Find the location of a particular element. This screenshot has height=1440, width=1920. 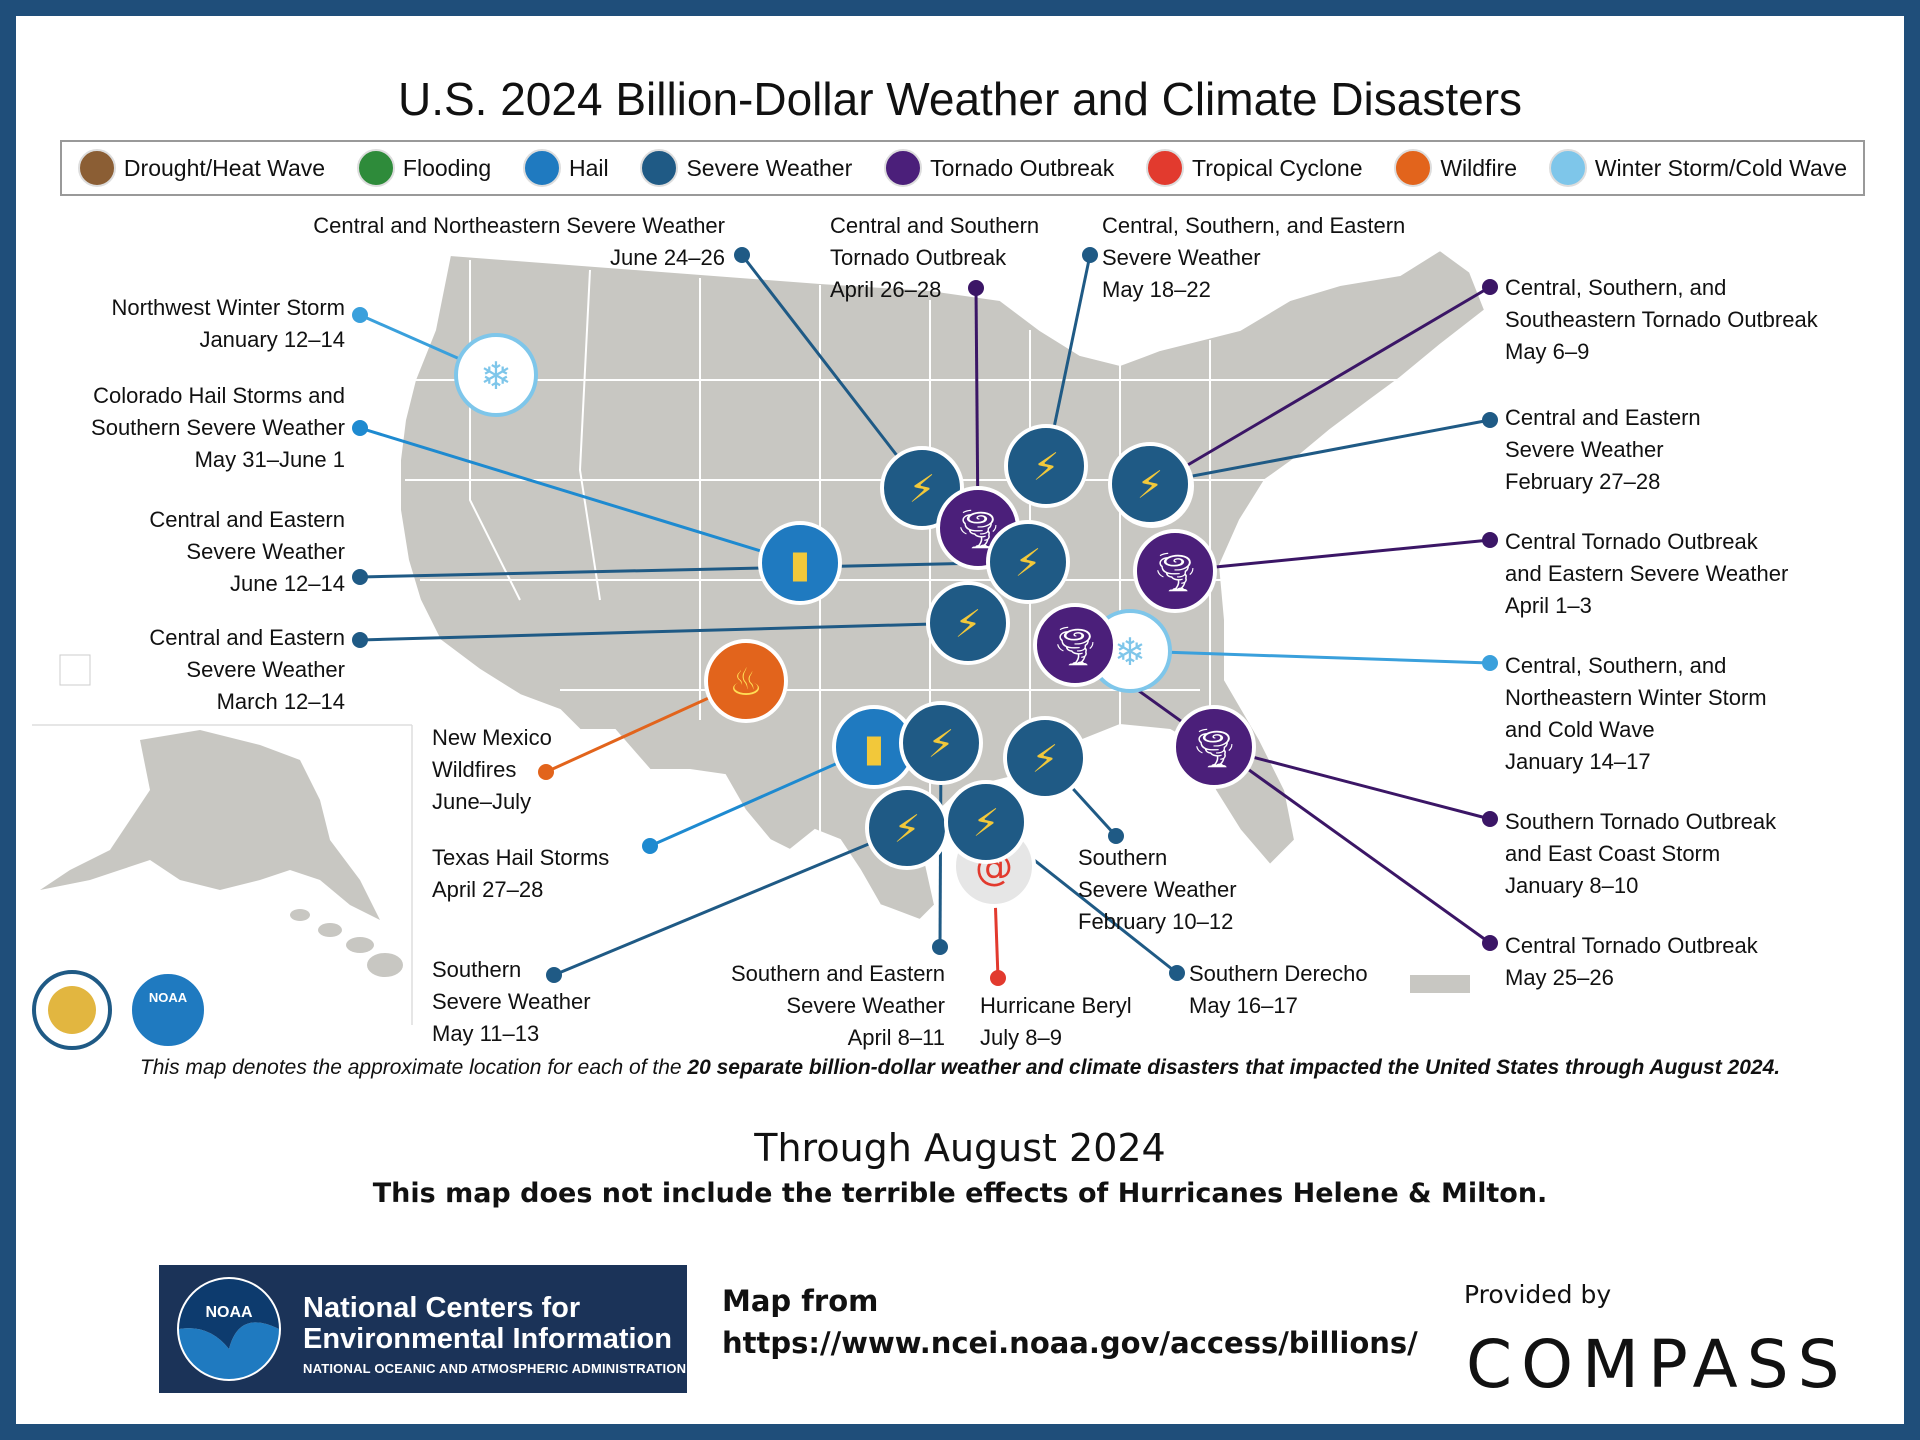

event-label-line: Southern is located at coordinates (1123, 857).